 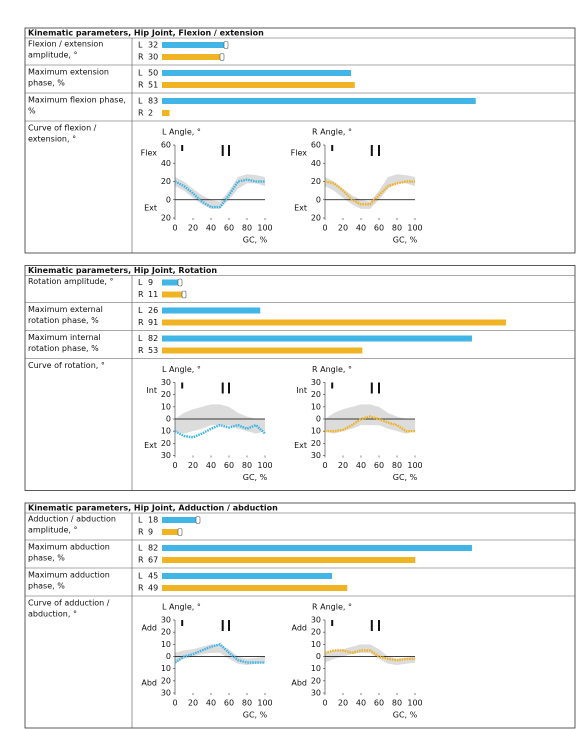 I want to click on row-label: Flexion / extension, so click(x=65, y=44).